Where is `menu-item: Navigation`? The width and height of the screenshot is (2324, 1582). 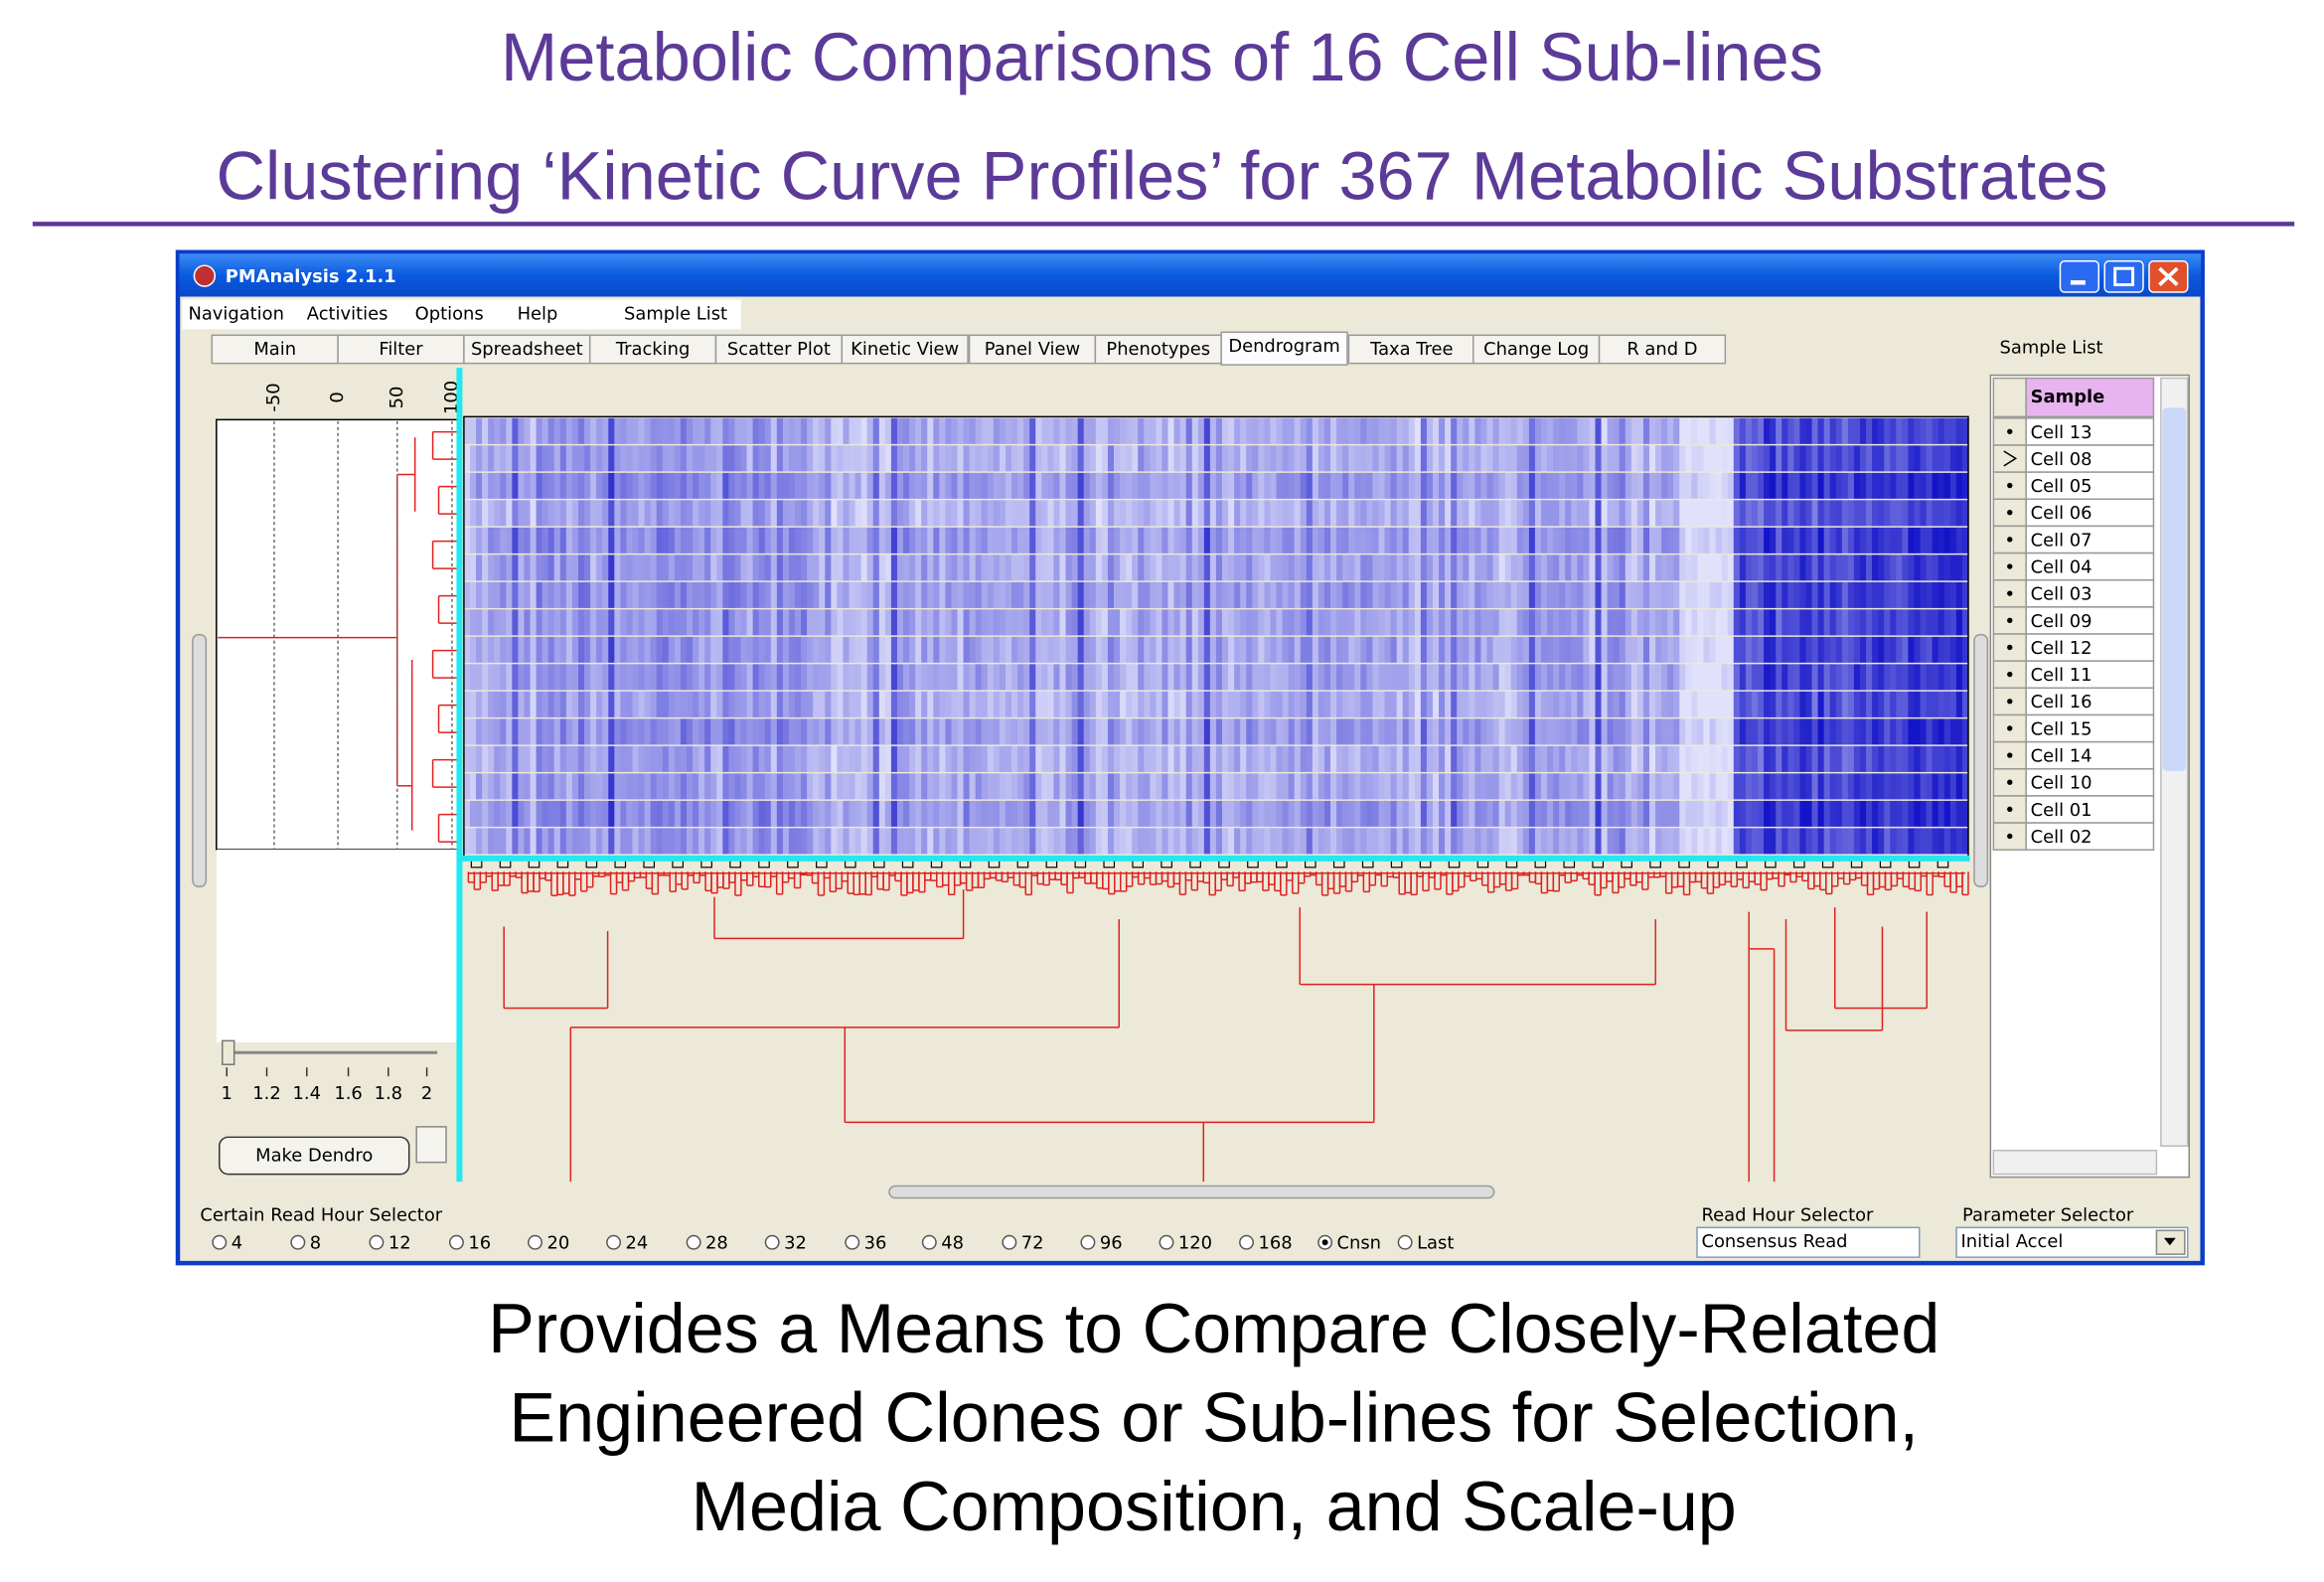
menu-item: Navigation is located at coordinates (236, 313).